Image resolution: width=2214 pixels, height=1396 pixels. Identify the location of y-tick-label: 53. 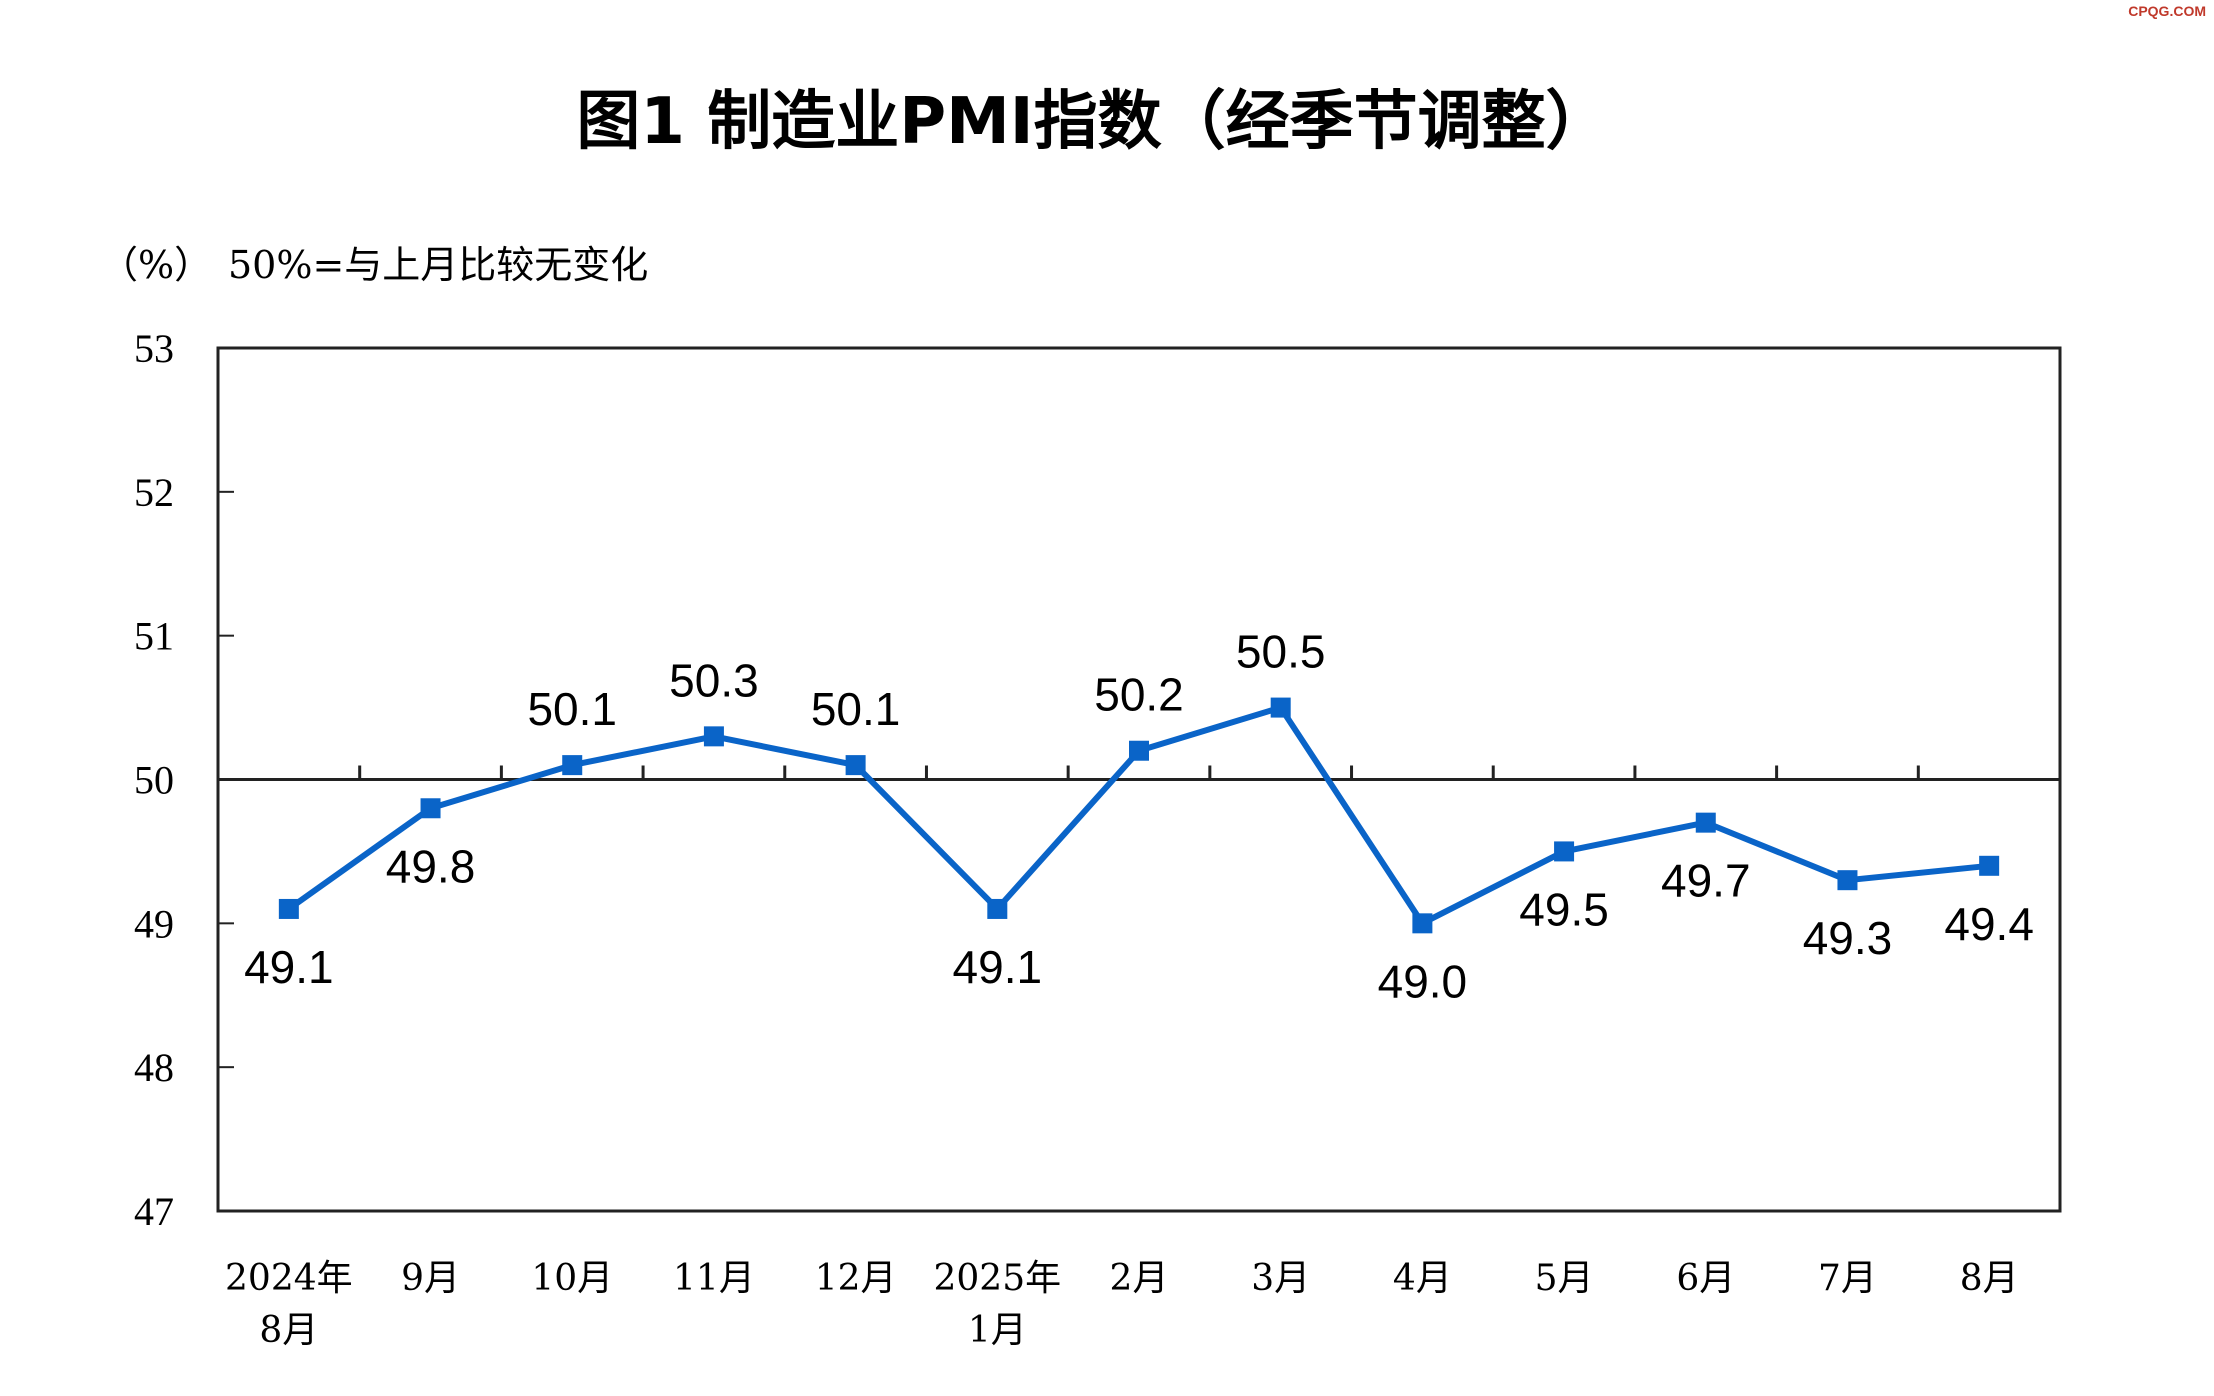
(154, 348).